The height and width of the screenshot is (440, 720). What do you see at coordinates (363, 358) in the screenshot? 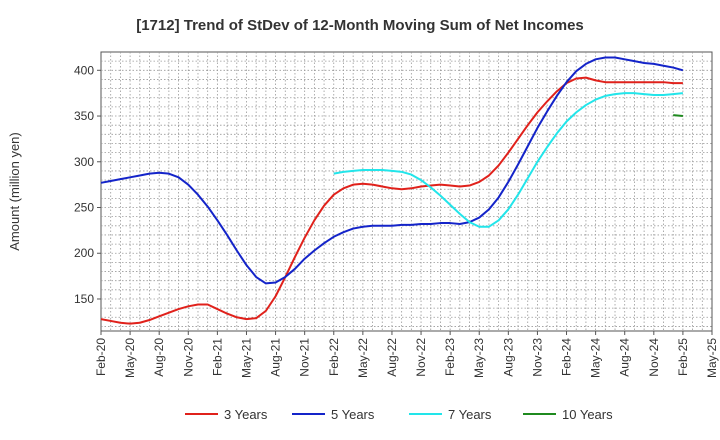
I see `x-tick-label: May-22` at bounding box center [363, 358].